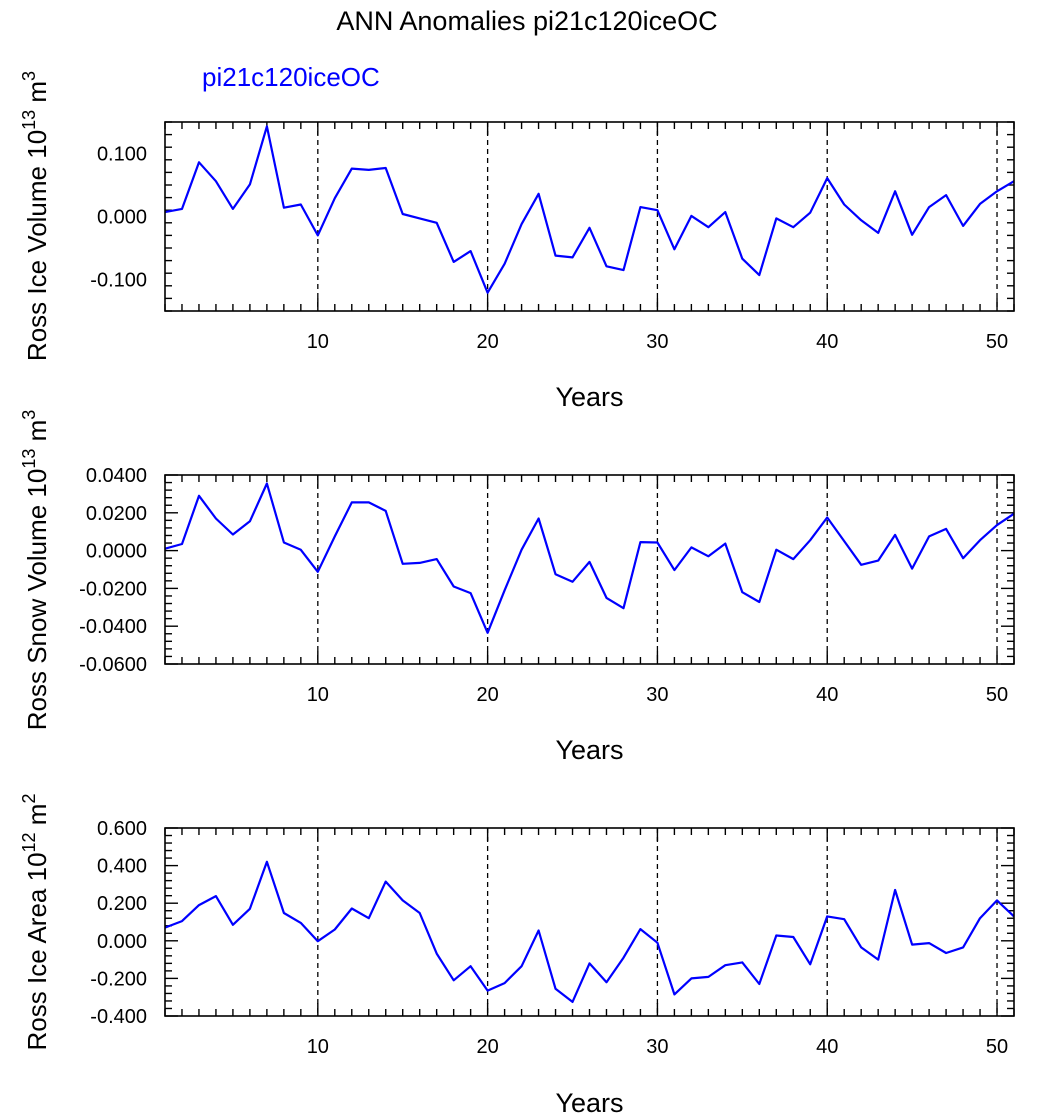 The height and width of the screenshot is (1117, 1037). What do you see at coordinates (122, 904) in the screenshot?
I see `y-tick-label: 0.200` at bounding box center [122, 904].